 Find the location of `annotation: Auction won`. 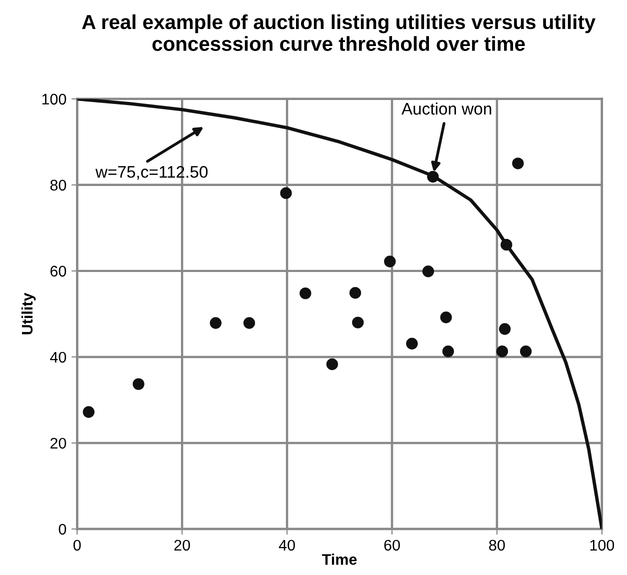

annotation: Auction won is located at coordinates (446, 108).